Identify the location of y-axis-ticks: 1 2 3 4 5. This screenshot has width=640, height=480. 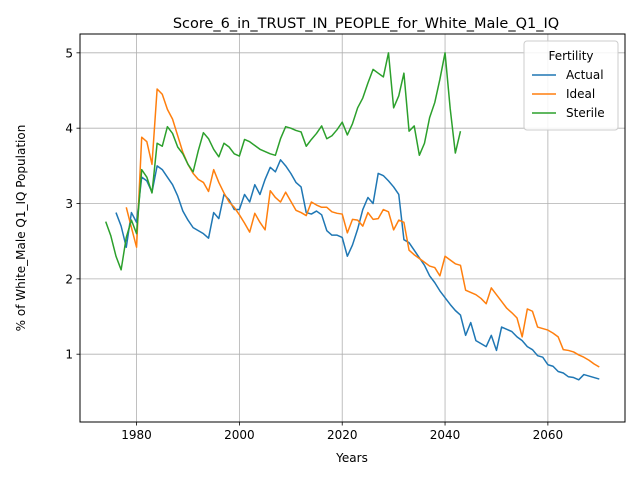
(72, 204).